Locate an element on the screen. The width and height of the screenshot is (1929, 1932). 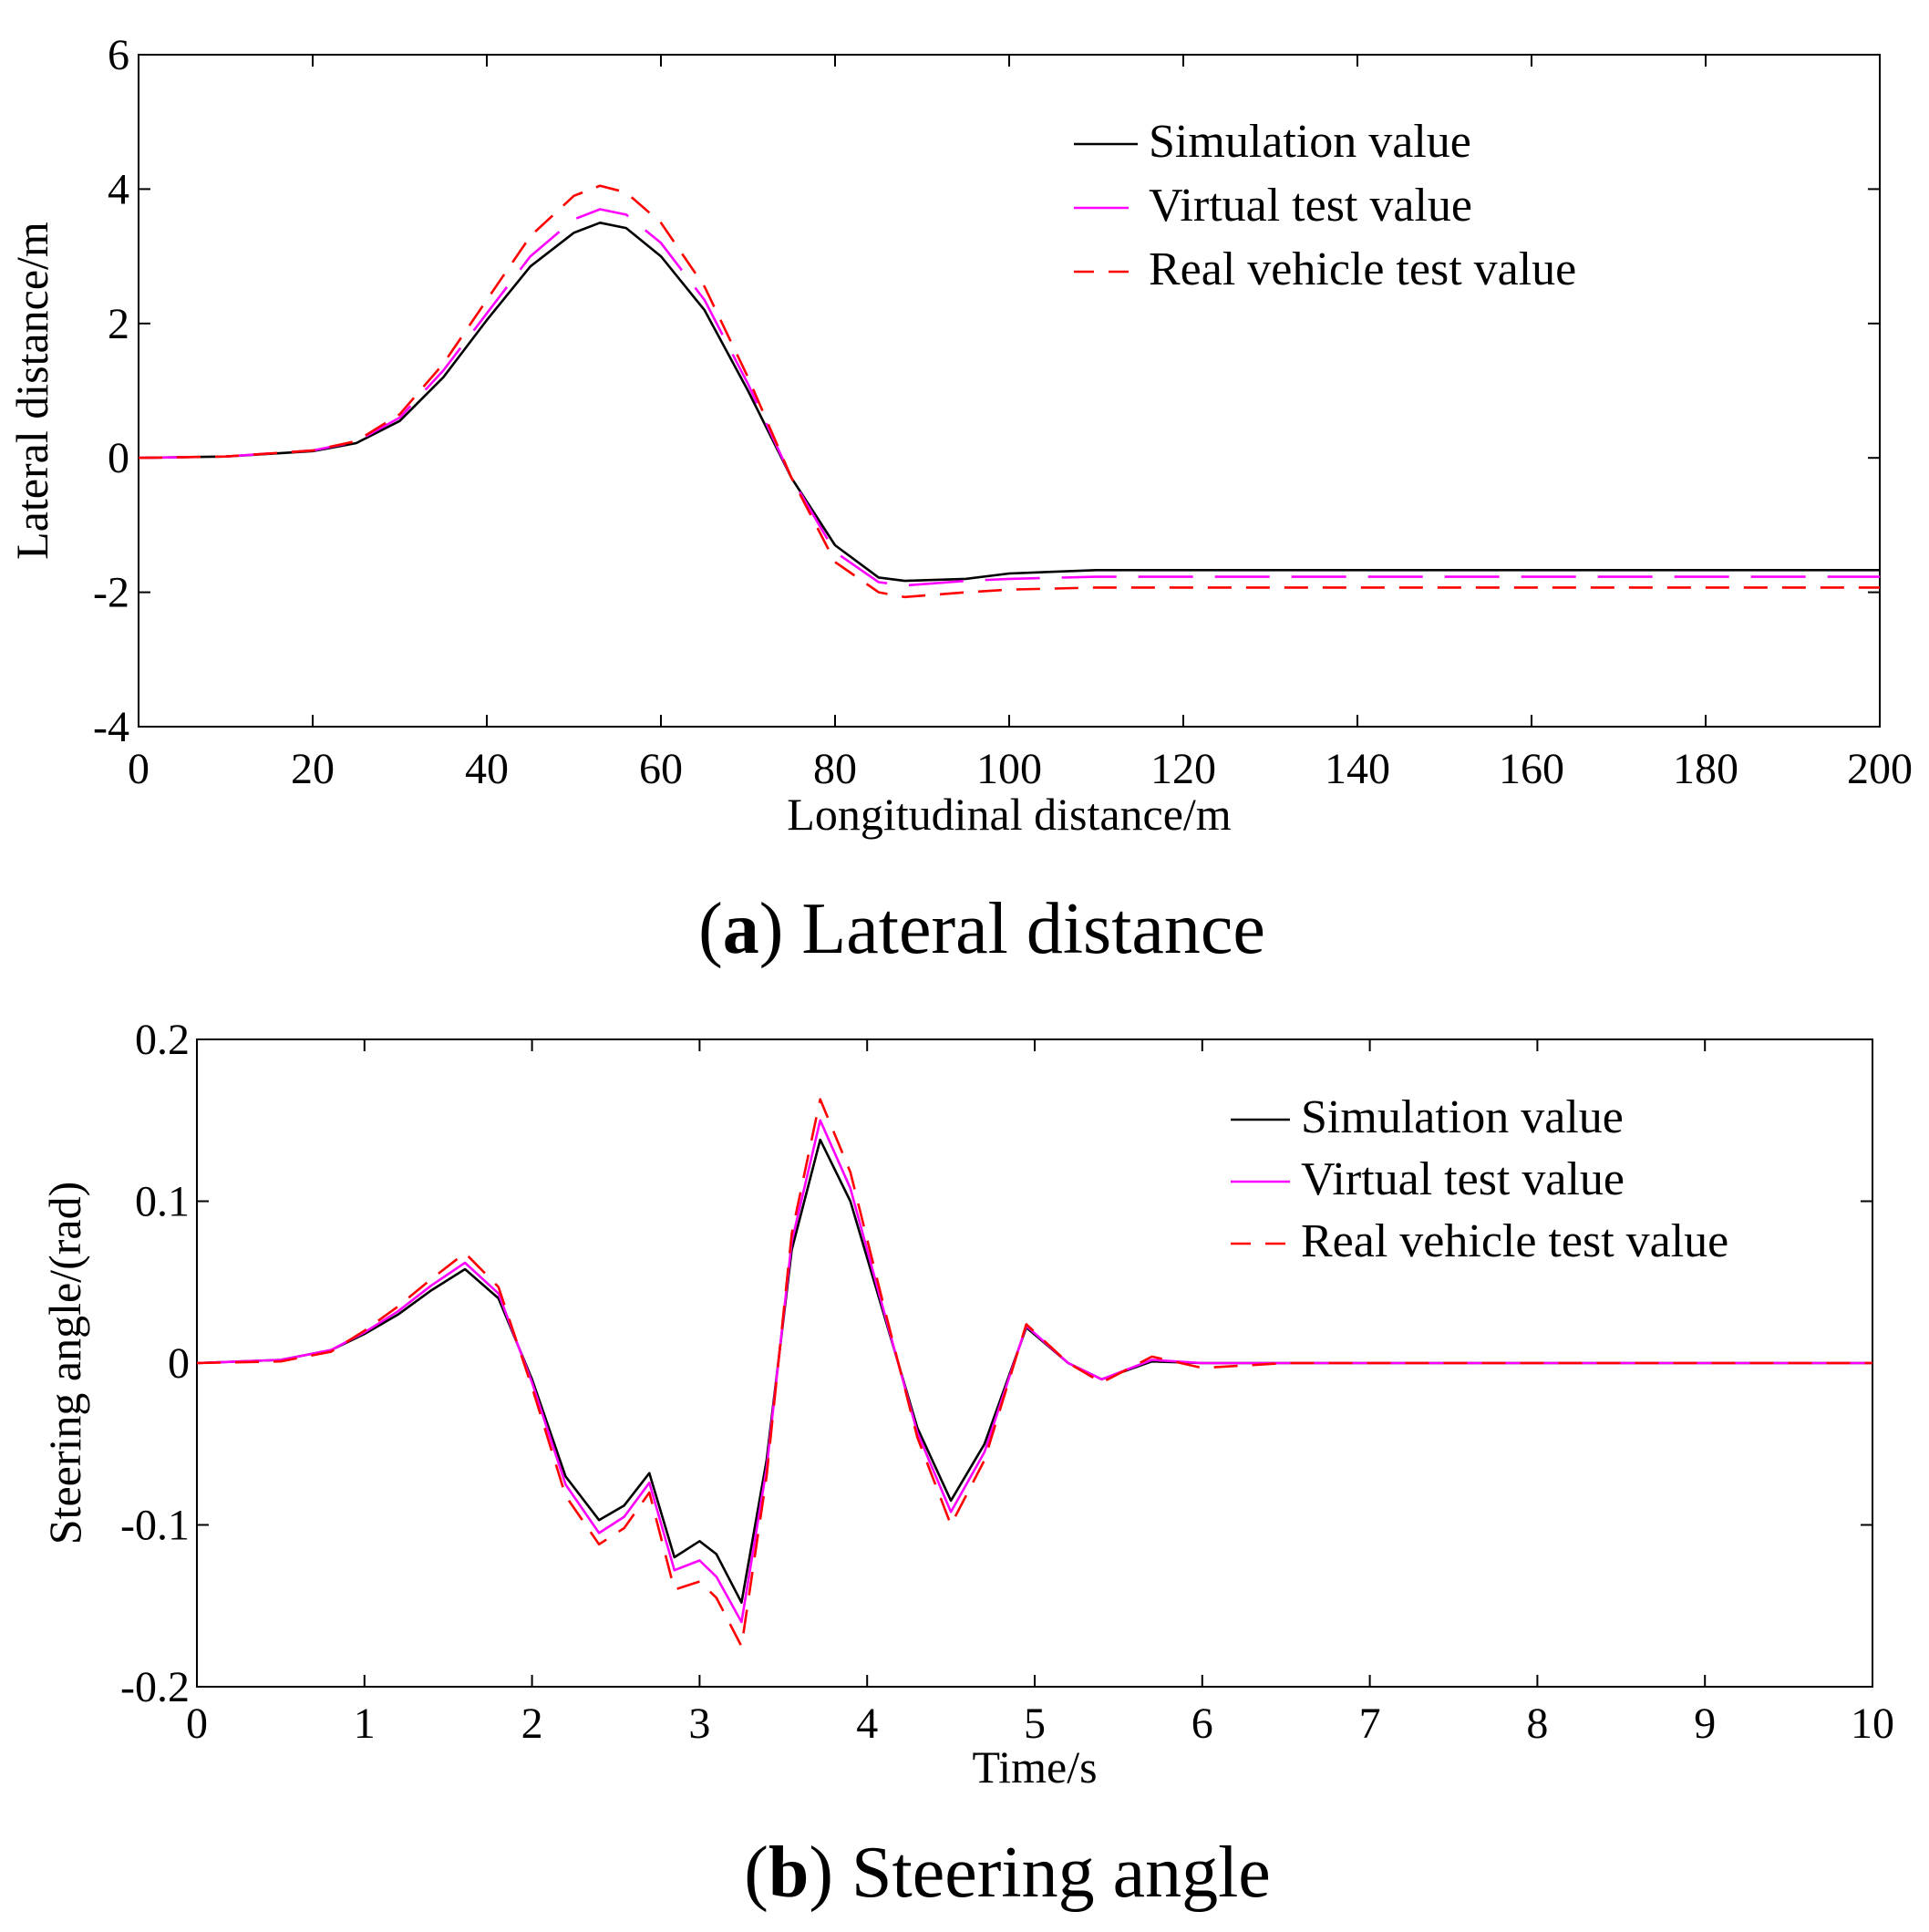
x-tick-label: 140 is located at coordinates (1357, 769).